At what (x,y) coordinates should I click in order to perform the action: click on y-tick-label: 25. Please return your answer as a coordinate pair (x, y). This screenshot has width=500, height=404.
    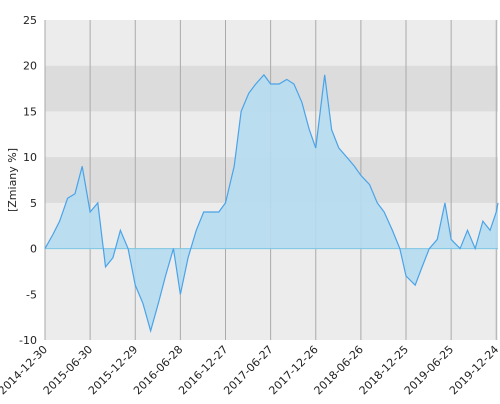
    Looking at the image, I should click on (30, 20).